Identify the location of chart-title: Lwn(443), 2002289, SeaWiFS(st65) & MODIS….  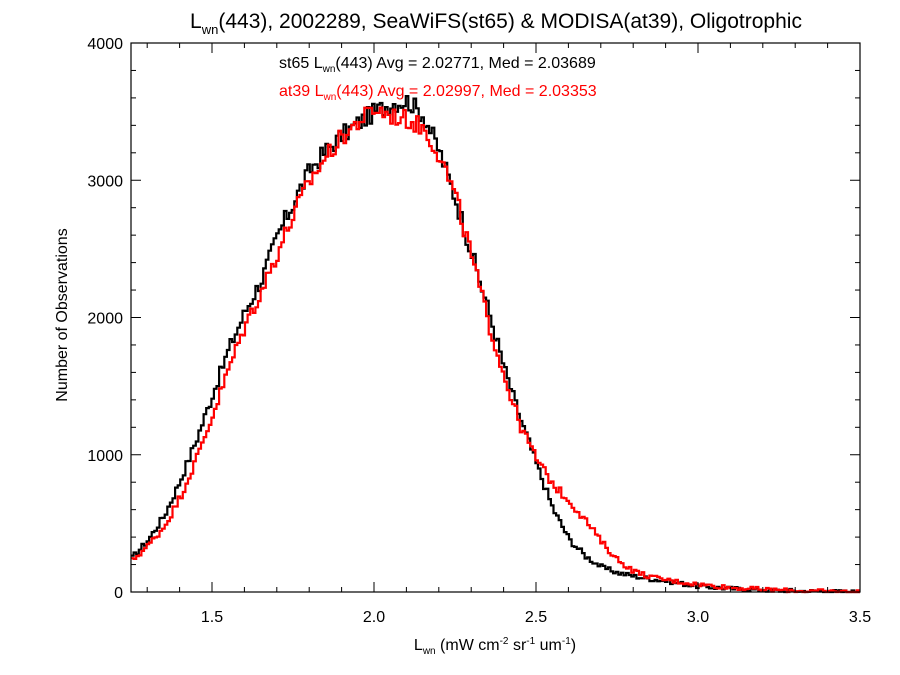
(496, 23).